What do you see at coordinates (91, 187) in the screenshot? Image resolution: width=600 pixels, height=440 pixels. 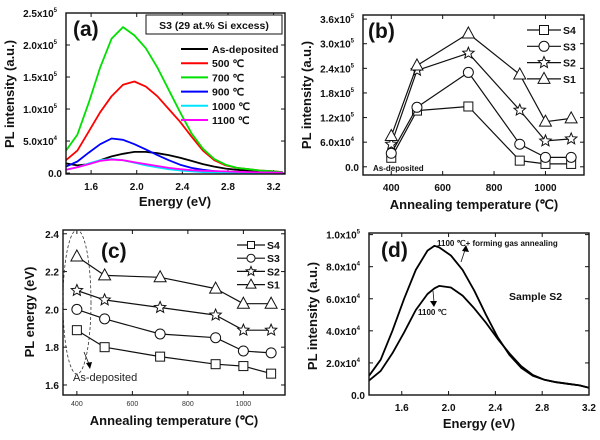 I see `x-tick-label: 1.6` at bounding box center [91, 187].